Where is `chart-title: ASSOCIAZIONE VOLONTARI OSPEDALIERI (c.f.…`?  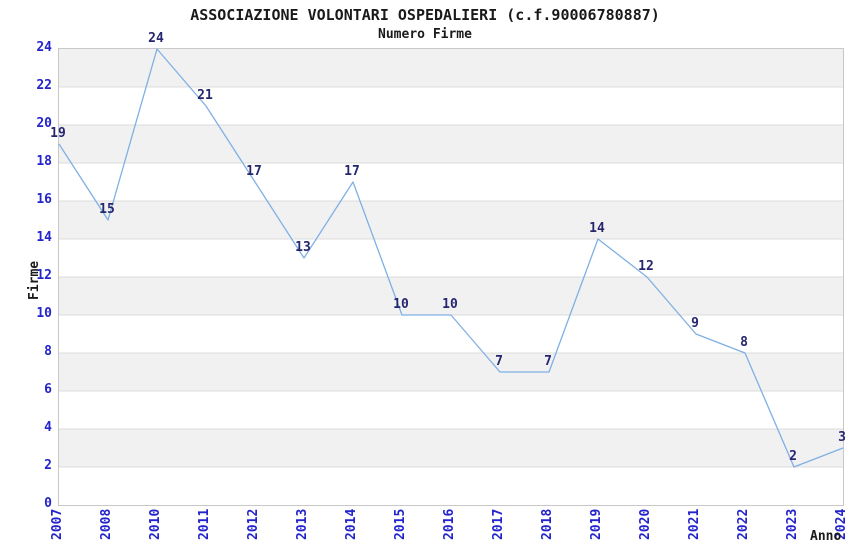
chart-title: ASSOCIAZIONE VOLONTARI OSPEDALIERI (c.f.… is located at coordinates (425, 15).